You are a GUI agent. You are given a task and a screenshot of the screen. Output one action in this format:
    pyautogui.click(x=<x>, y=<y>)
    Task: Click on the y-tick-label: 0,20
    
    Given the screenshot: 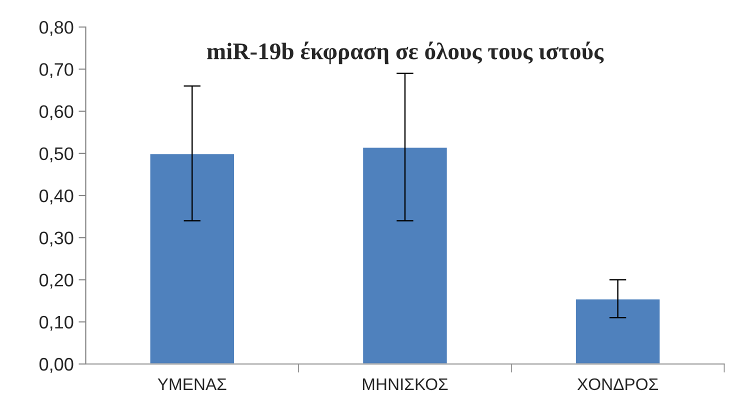 What is the action you would take?
    pyautogui.click(x=56, y=281)
    